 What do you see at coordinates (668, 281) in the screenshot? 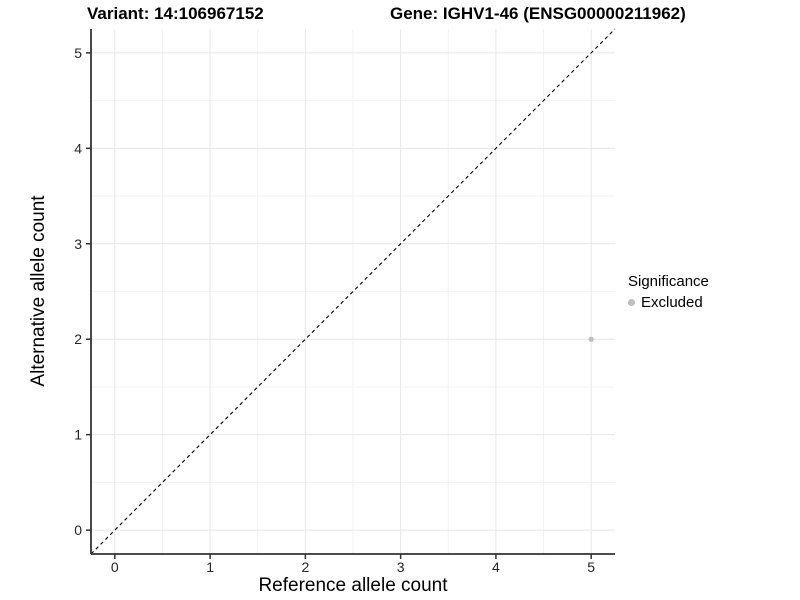
I see `legend-title: Significance` at bounding box center [668, 281].